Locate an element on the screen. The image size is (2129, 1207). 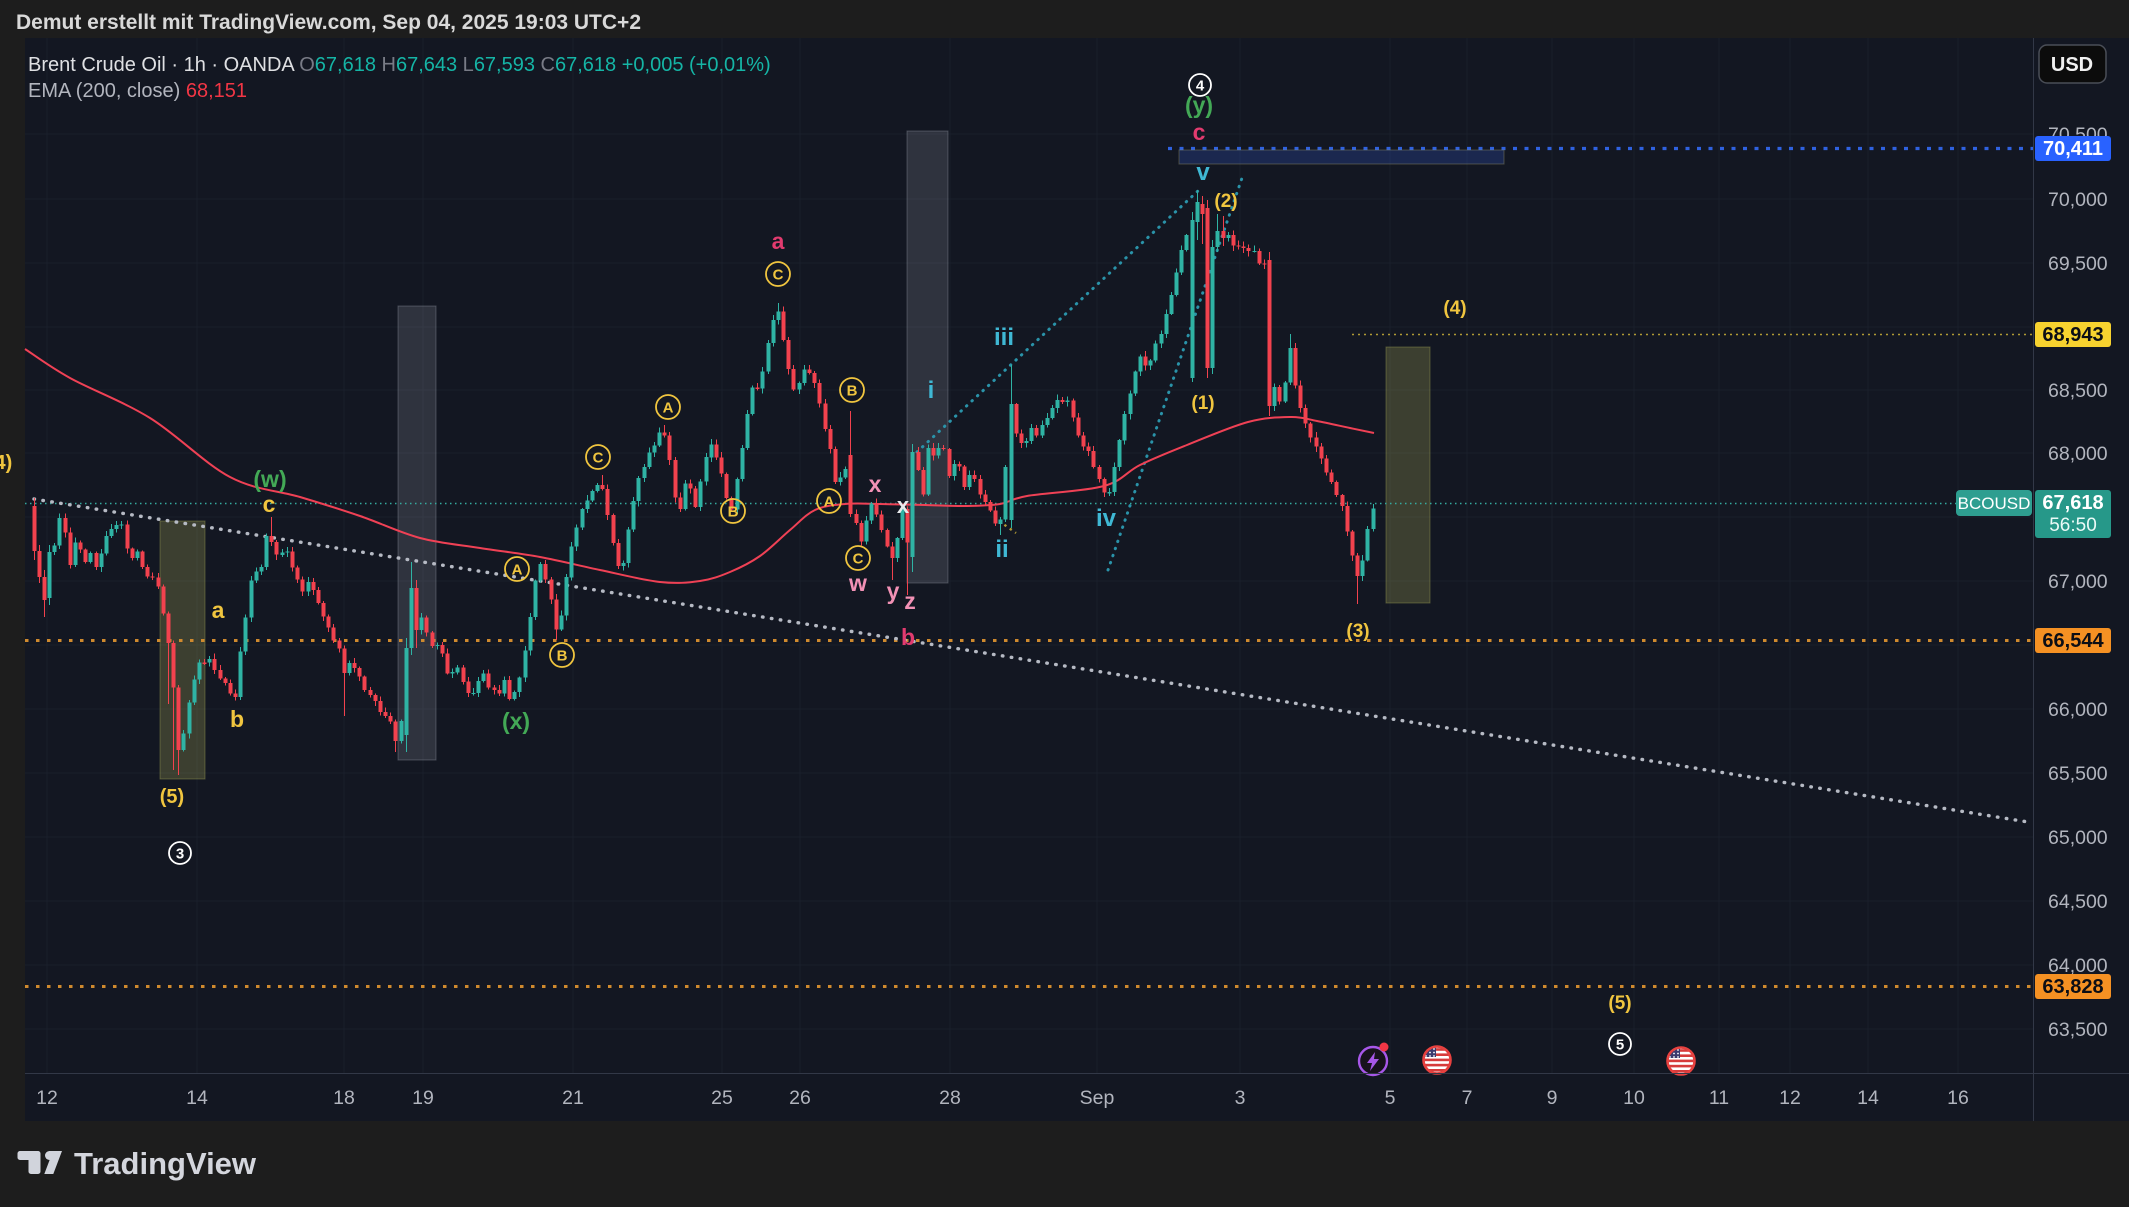
svg-text: ii is located at coordinates (1001, 549).